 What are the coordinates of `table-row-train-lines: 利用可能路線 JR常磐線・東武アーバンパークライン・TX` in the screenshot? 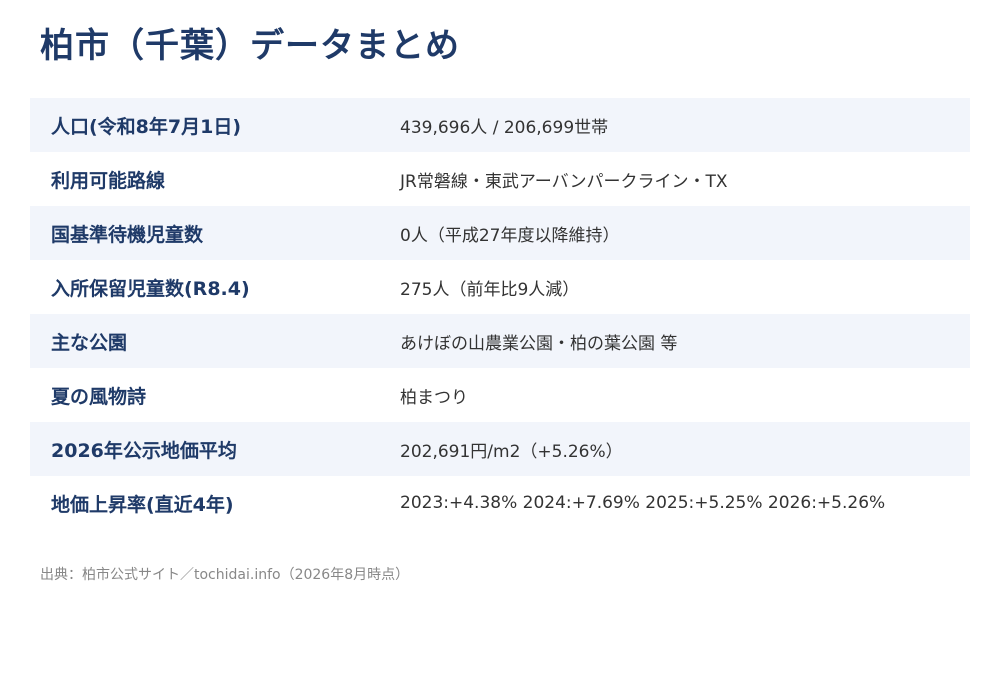 It's located at (500, 179).